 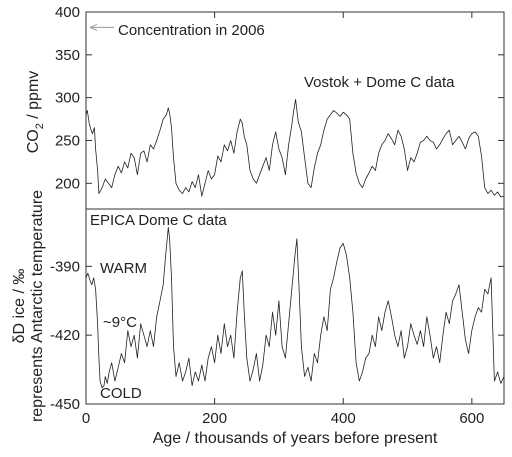 I want to click on xtick-label: 0, so click(x=86, y=418).